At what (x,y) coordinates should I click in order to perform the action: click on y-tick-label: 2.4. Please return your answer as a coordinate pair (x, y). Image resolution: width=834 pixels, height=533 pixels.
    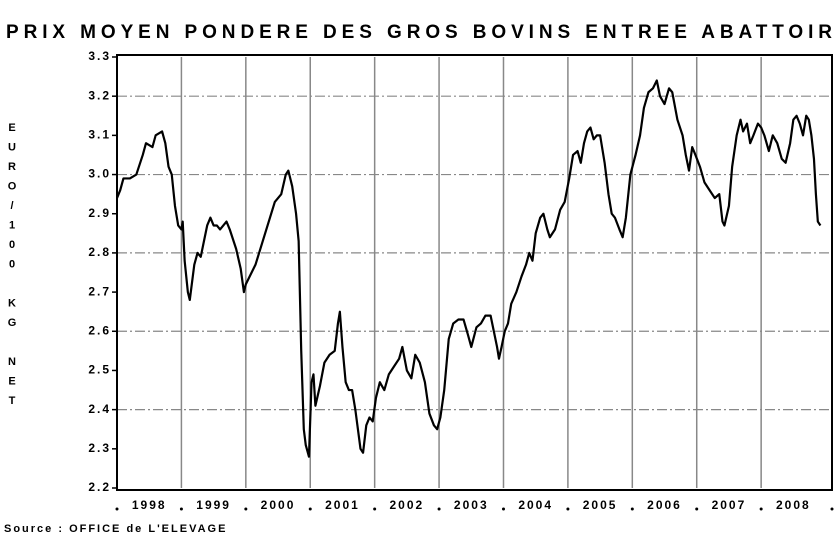
    Looking at the image, I should click on (99, 409).